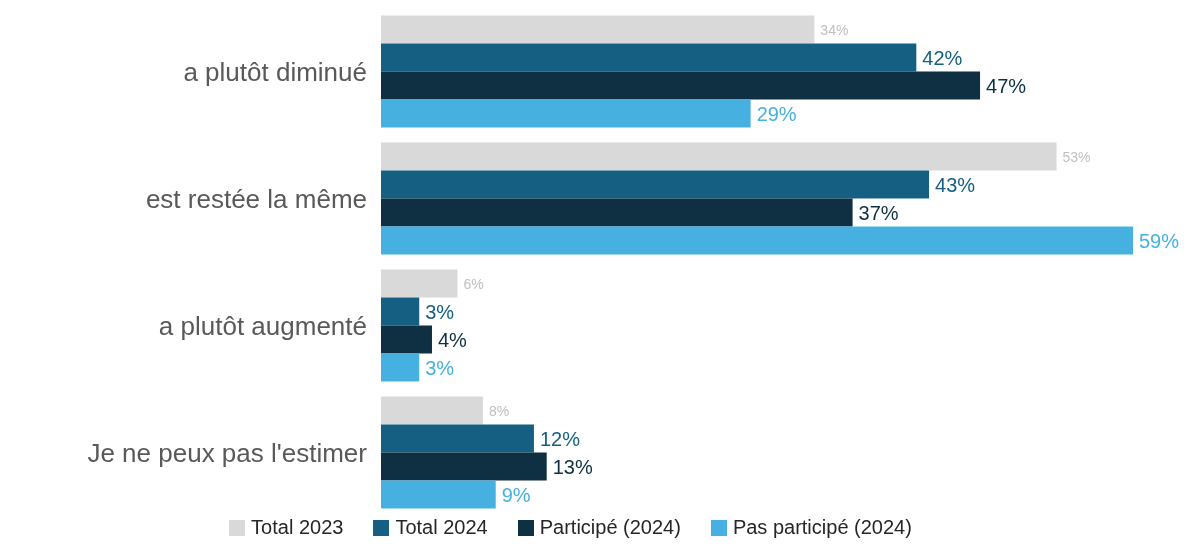 The image size is (1201, 547). Describe the element at coordinates (262, 325) in the screenshot. I see `y-tick-label: a plutôt augmenté` at that location.